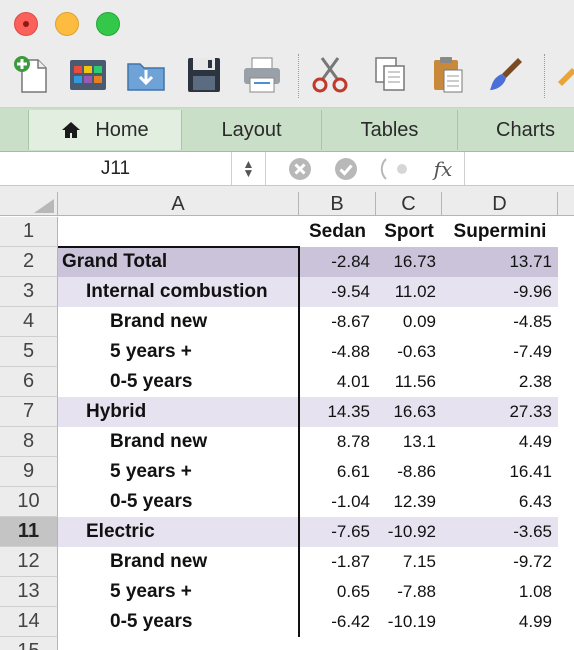 The width and height of the screenshot is (574, 650). What do you see at coordinates (350, 501) in the screenshot?
I see `cell-sedan: -1.04` at bounding box center [350, 501].